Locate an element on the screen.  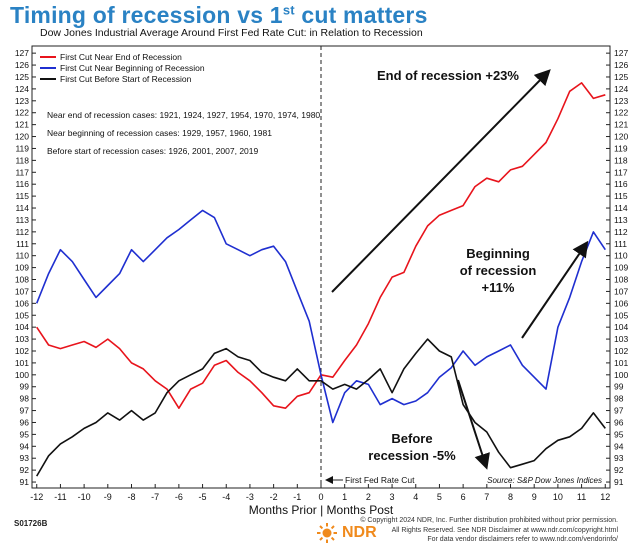
annotation-line: recession -5% is located at coordinates (412, 455).